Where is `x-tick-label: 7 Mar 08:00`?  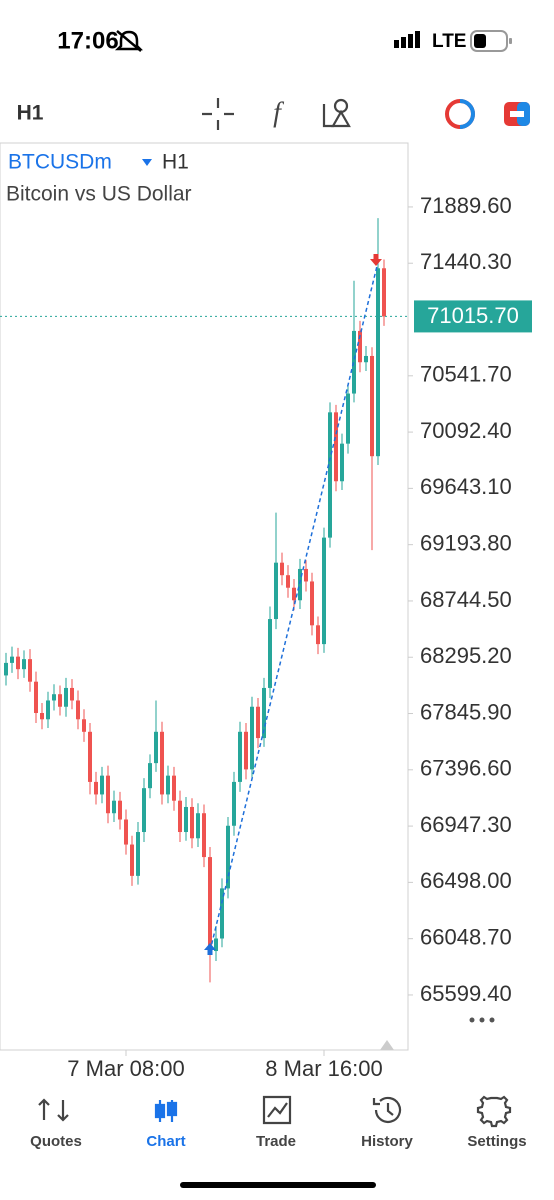
x-tick-label: 7 Mar 08:00 is located at coordinates (125, 1068).